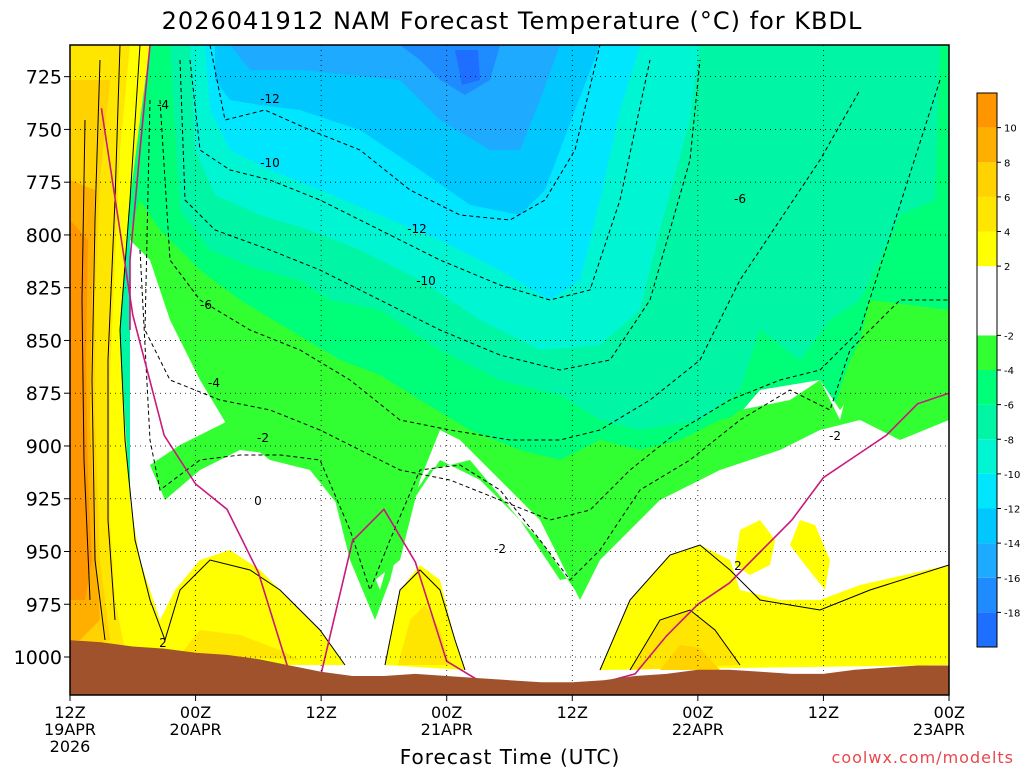 Image resolution: width=1024 pixels, height=768 pixels. Describe the element at coordinates (923, 757) in the screenshot. I see `credit-text: coolwx.com/modelts` at that location.